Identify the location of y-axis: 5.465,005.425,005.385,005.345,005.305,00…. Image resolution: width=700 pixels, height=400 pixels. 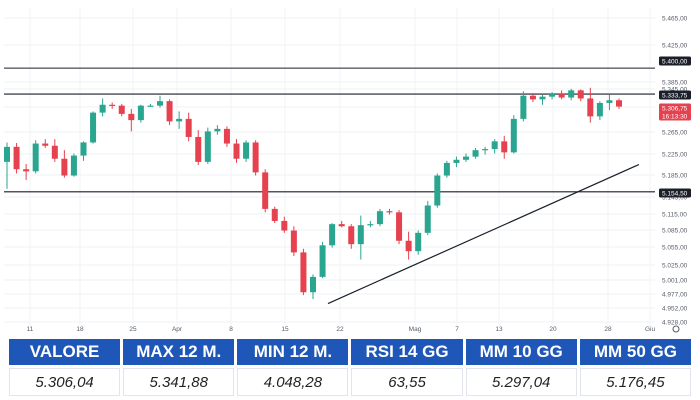
(675, 171).